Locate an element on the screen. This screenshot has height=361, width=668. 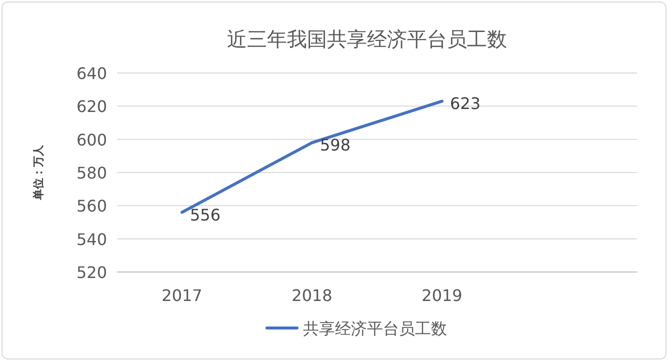
x-tick-label: 2017 is located at coordinates (182, 295).